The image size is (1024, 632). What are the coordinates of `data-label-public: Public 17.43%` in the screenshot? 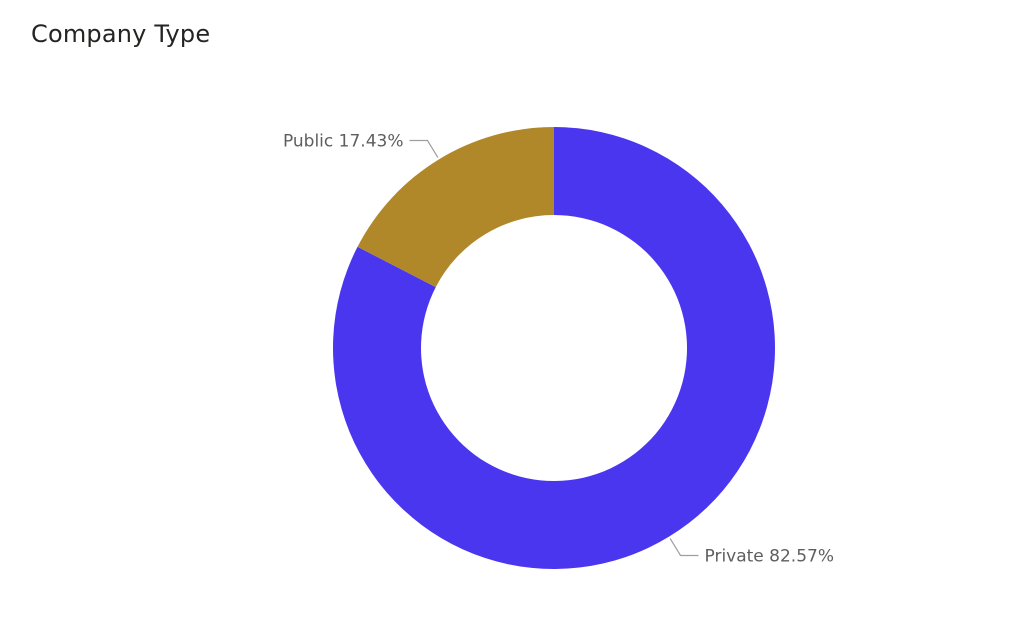 It's located at (343, 142).